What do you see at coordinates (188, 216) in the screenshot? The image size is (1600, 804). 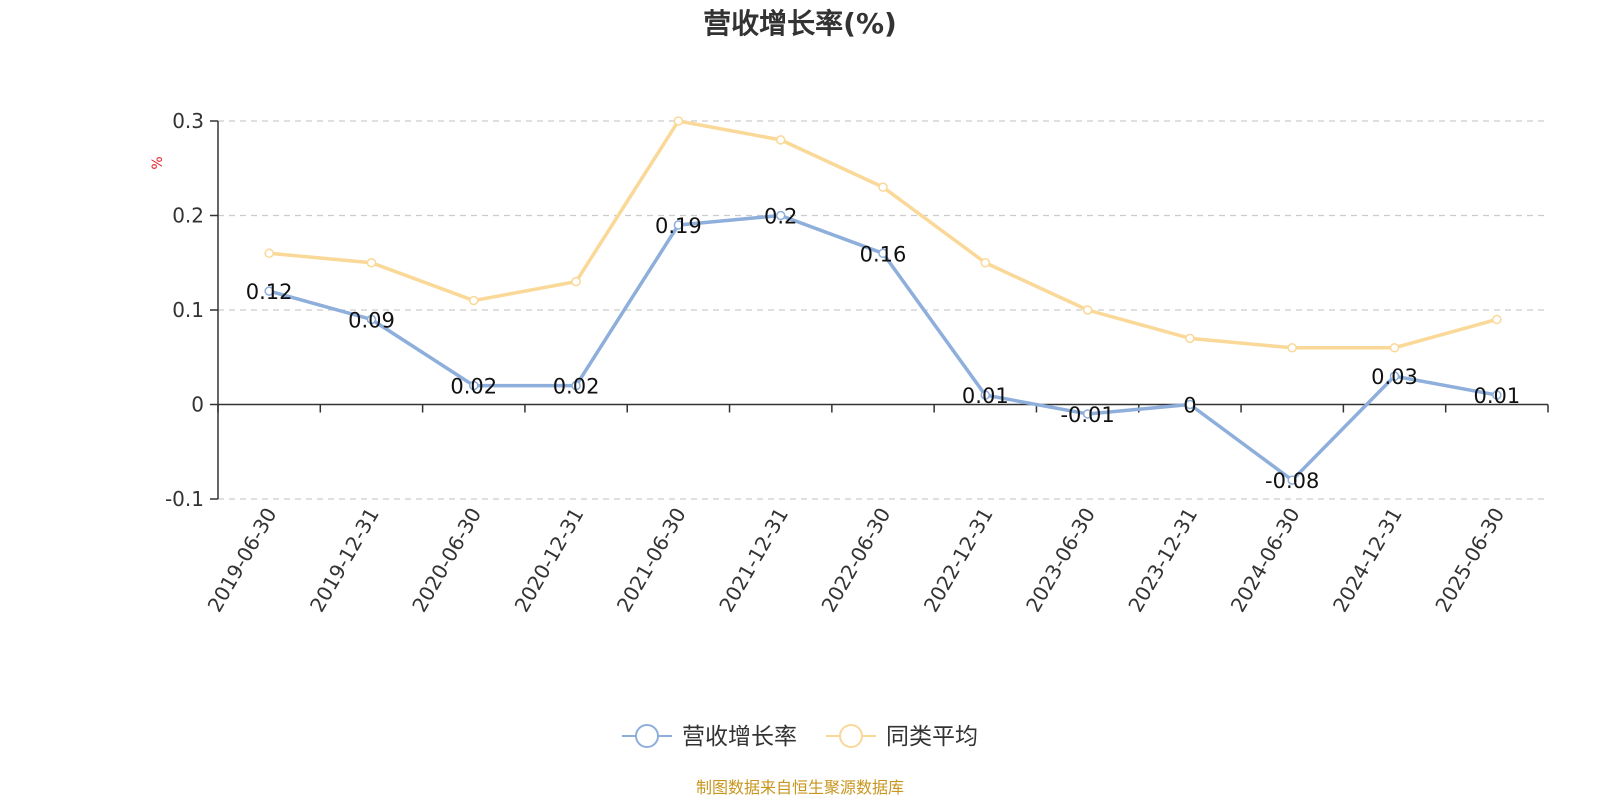 I see `y-tick-label: 0.2` at bounding box center [188, 216].